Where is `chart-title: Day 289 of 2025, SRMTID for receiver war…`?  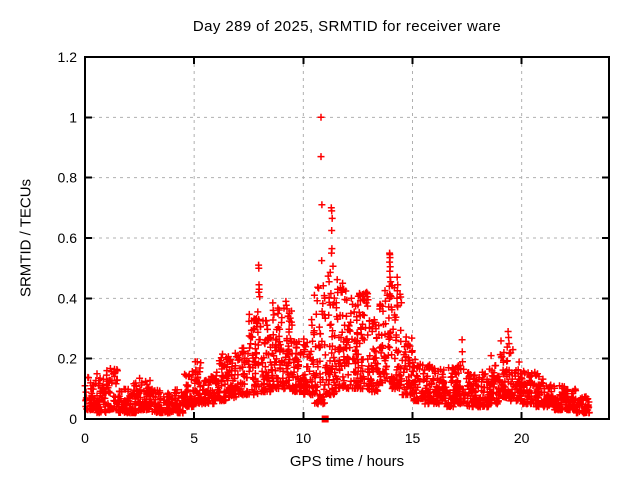 chart-title: Day 289 of 2025, SRMTID for receiver war… is located at coordinates (347, 26).